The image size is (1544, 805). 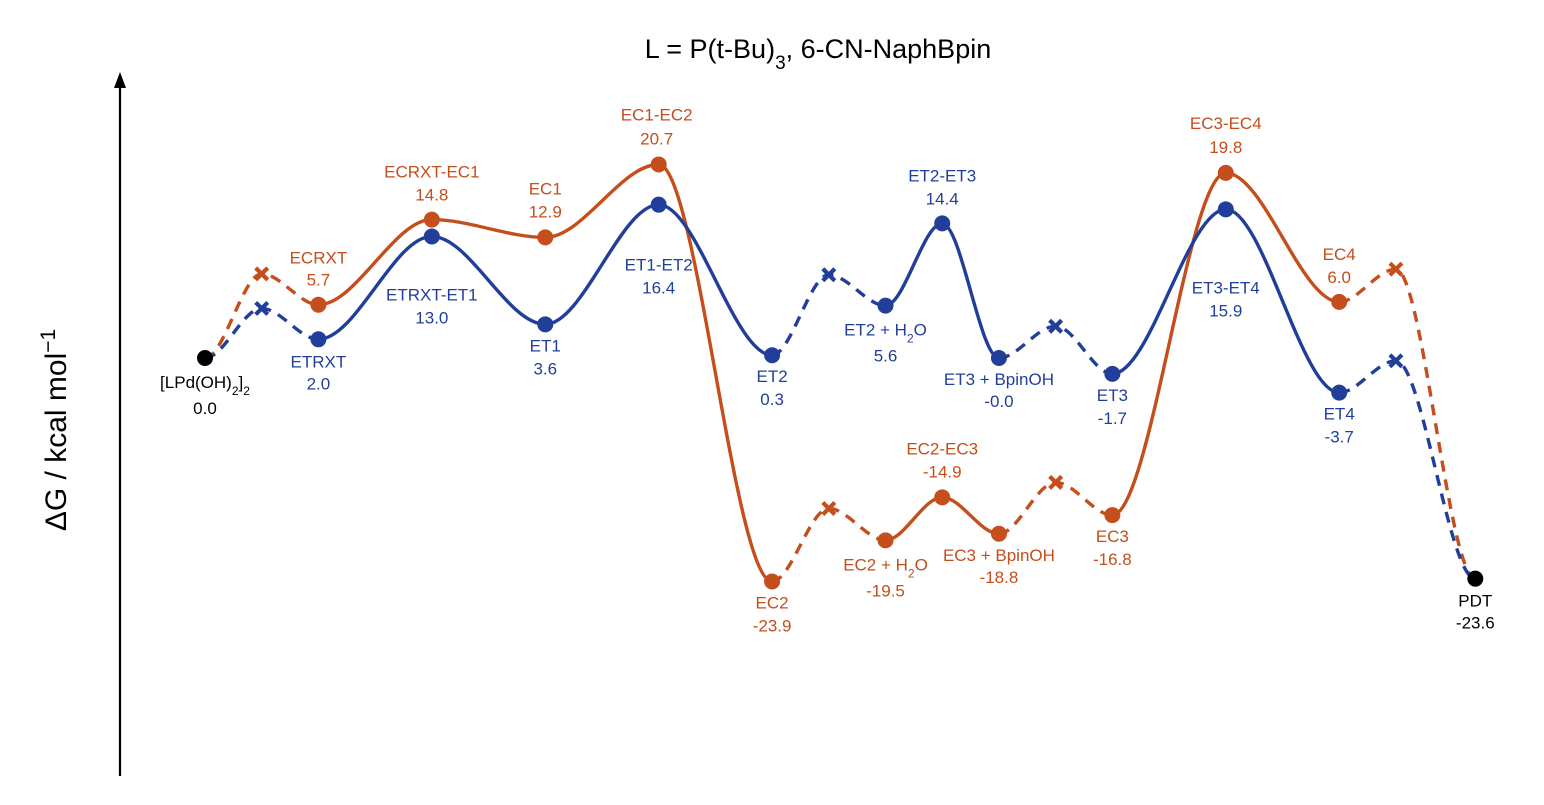 I want to click on ec-point-ecrxt, so click(x=318, y=304).